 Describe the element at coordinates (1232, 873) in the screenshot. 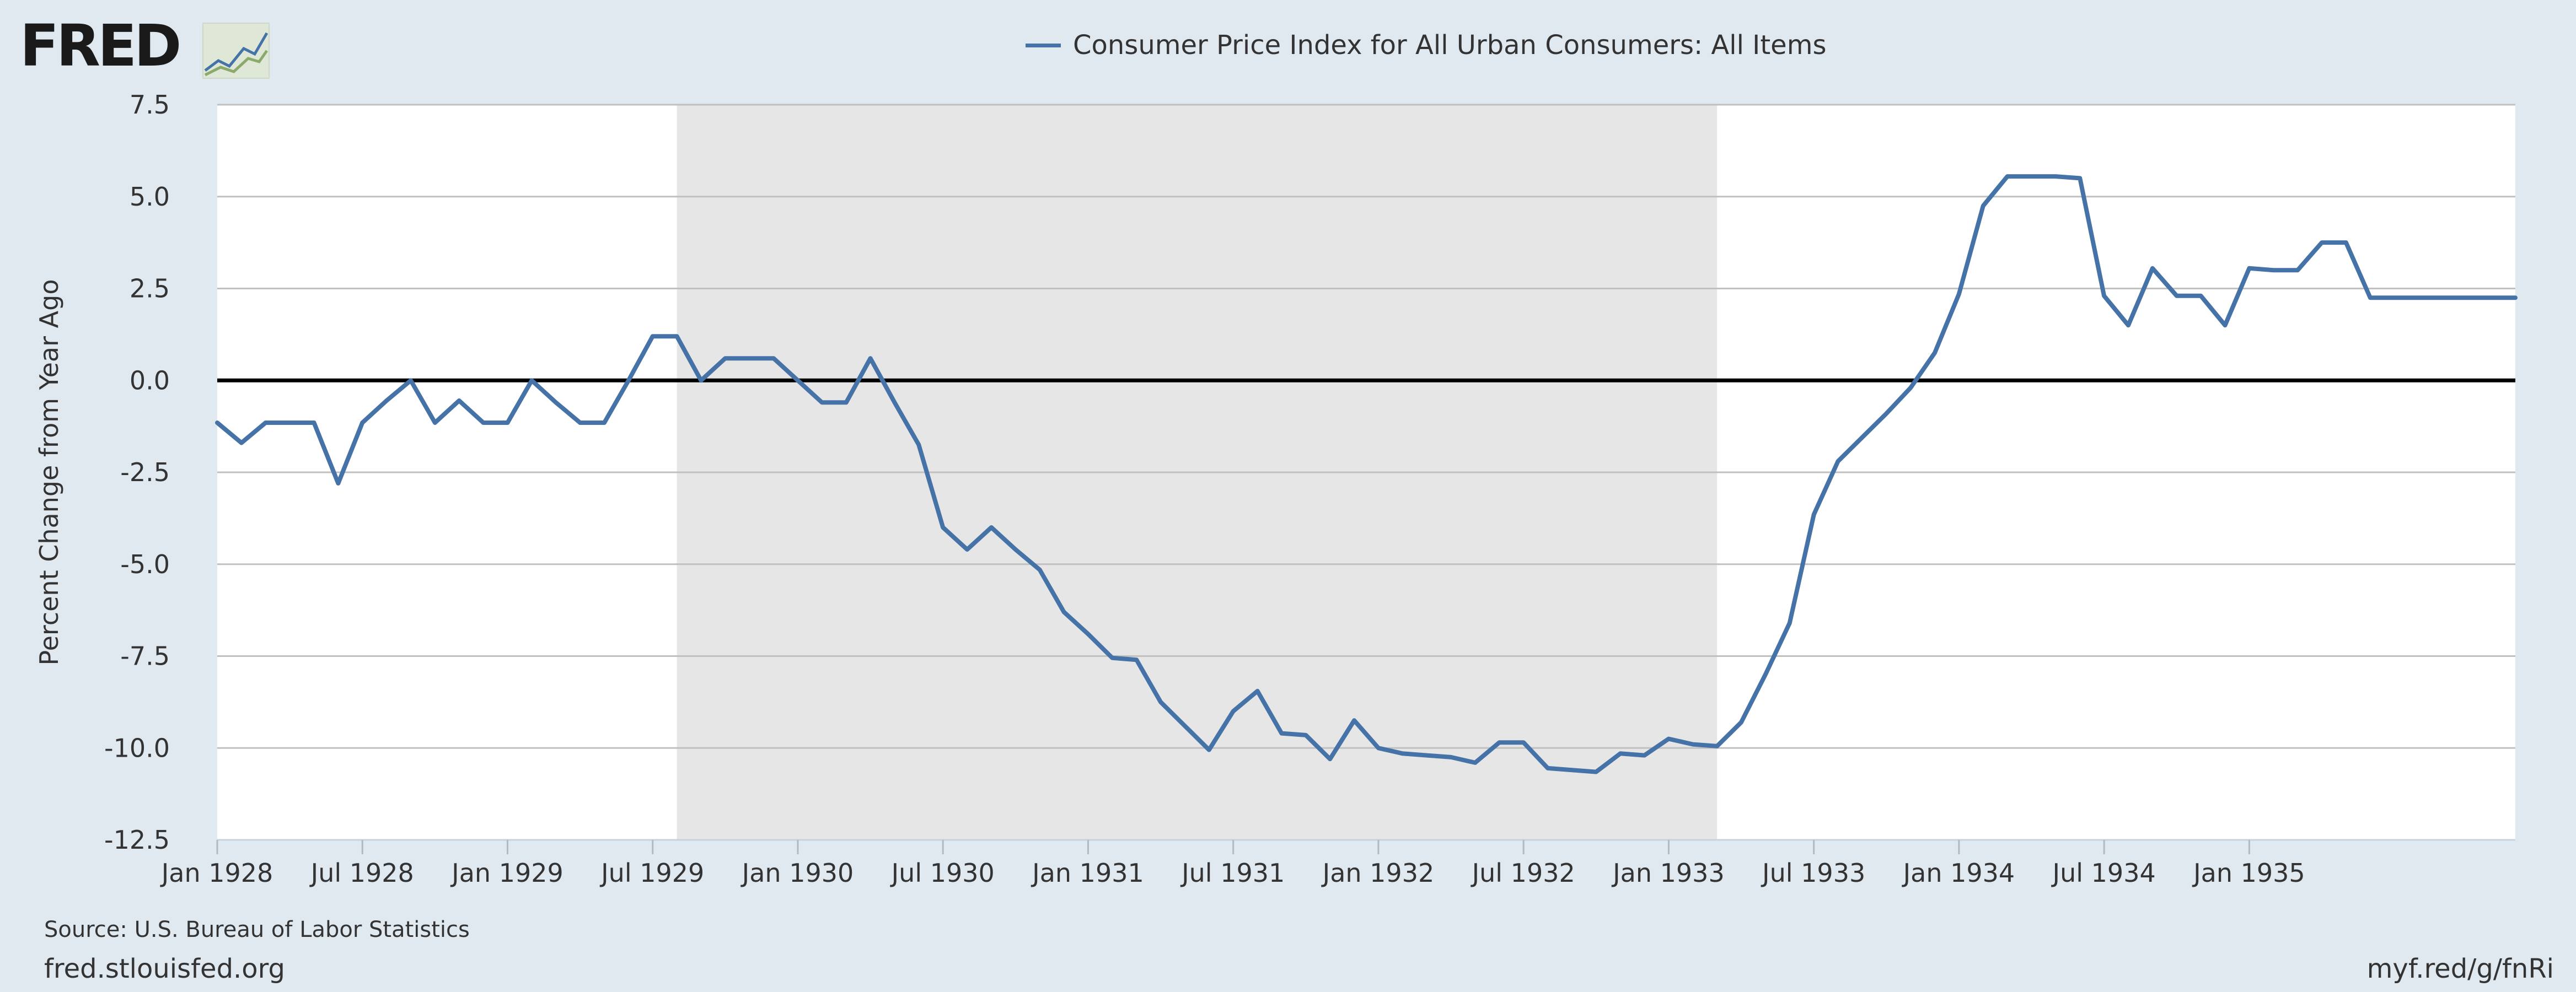

I see `x-tick-label: Jul 1931` at that location.